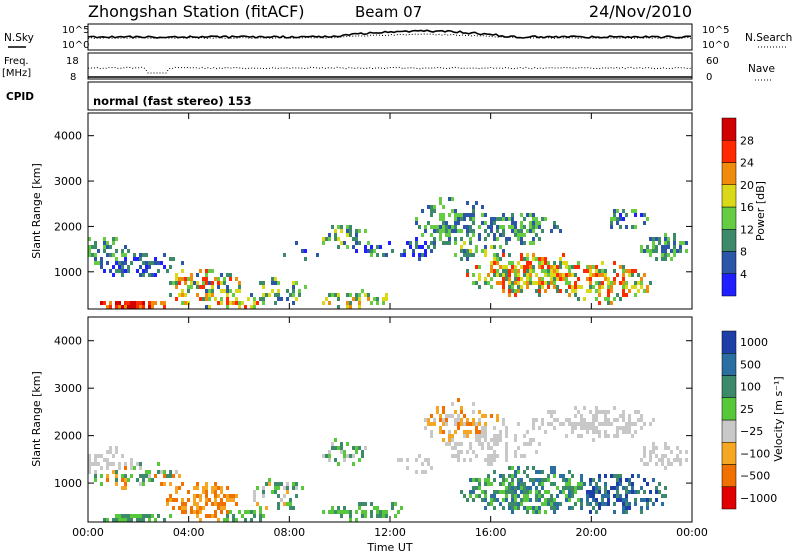 Image resolution: width=800 pixels, height=554 pixels. I want to click on y-tick-label: 3000, so click(68, 181).